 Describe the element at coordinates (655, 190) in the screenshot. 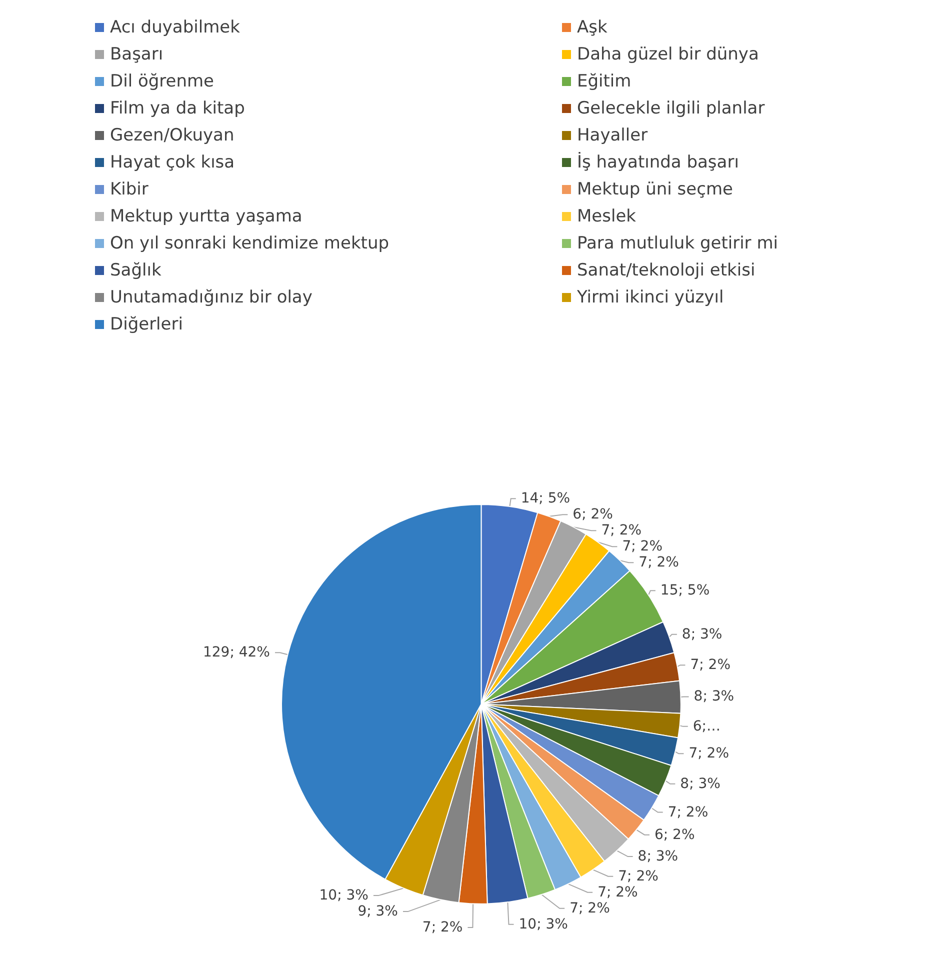

I see `legend-label: Mektup üni seçme` at that location.